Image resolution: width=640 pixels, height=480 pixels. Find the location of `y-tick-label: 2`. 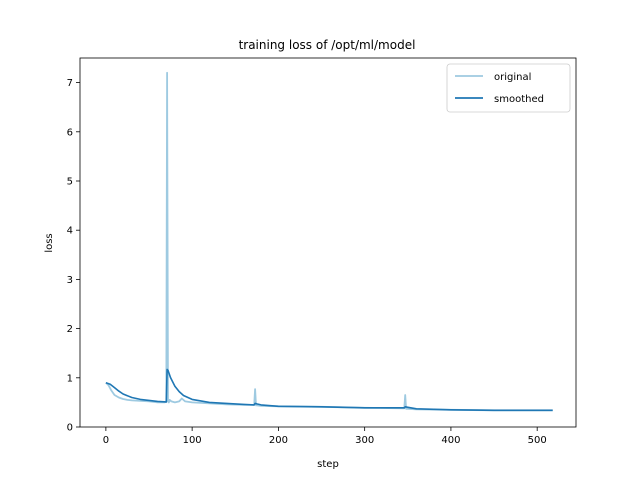

y-tick-label: 2 is located at coordinates (70, 329).